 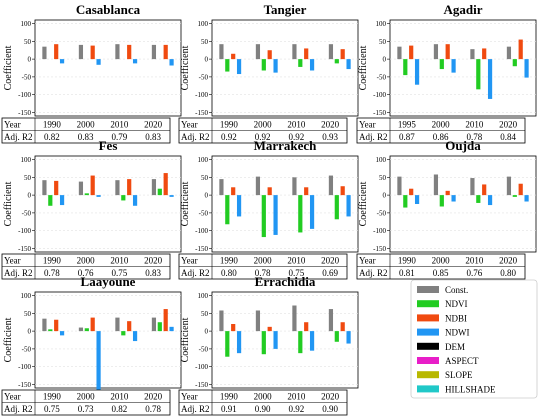 I want to click on table-adj-r2-cell: 0.85, so click(x=441, y=273).